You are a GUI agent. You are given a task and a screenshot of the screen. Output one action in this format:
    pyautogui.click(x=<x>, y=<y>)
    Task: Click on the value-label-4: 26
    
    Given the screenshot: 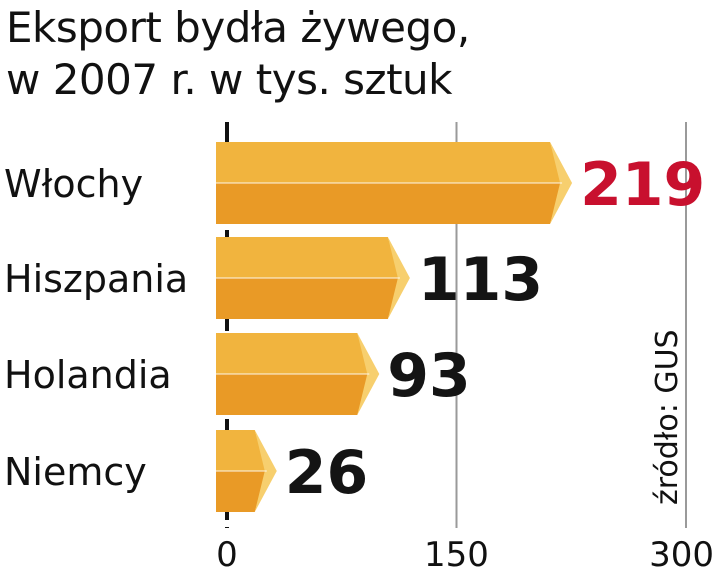 What is the action you would take?
    pyautogui.click(x=327, y=473)
    